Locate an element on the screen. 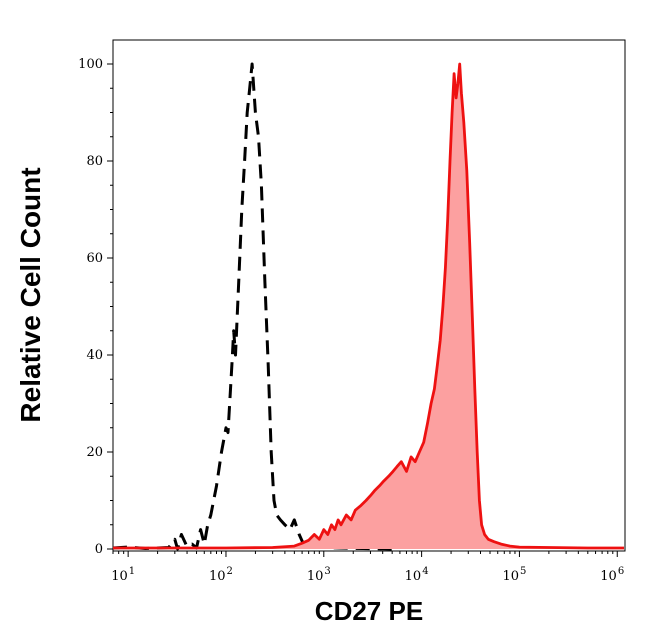 Image resolution: width=646 pixels, height=641 pixels. y-tick-label: 0 is located at coordinates (99, 549).